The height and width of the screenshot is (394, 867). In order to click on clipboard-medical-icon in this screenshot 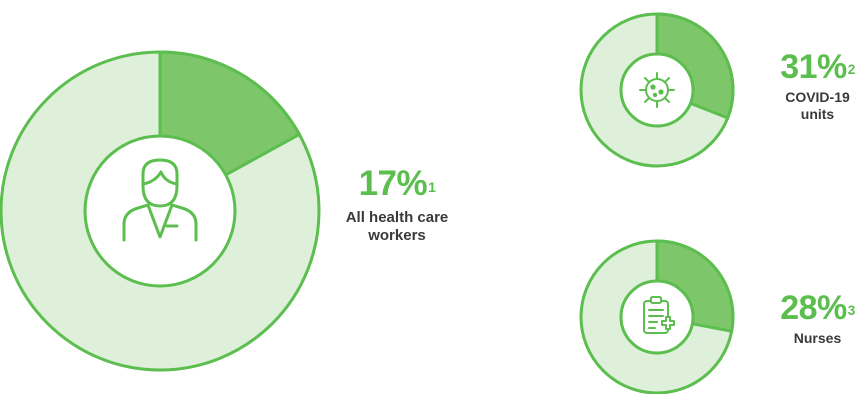, I will do `click(659, 315)`.